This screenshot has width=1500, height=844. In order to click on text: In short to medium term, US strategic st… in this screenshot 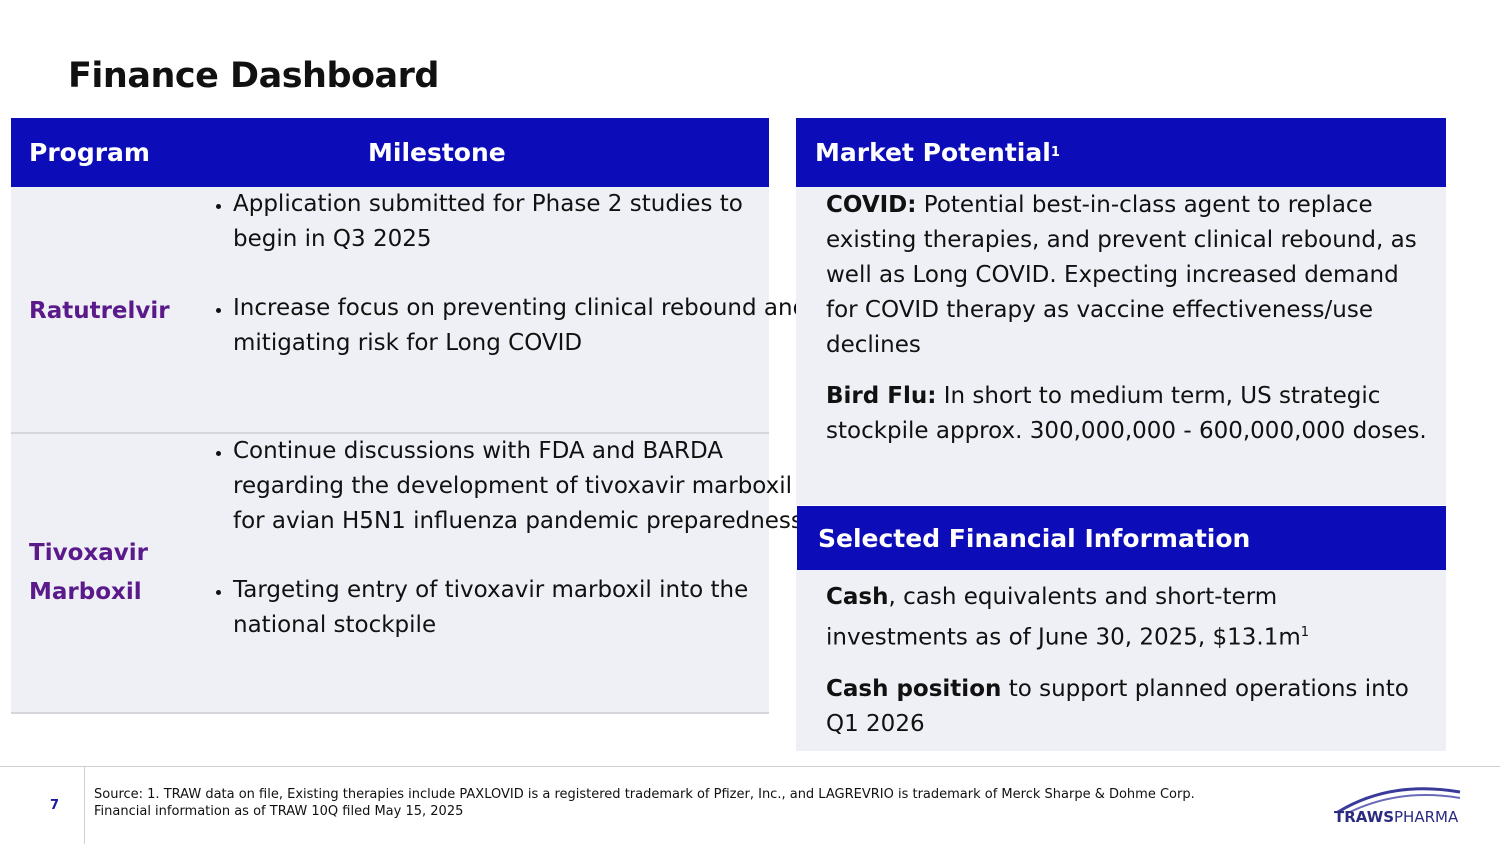, I will do `click(1126, 413)`.